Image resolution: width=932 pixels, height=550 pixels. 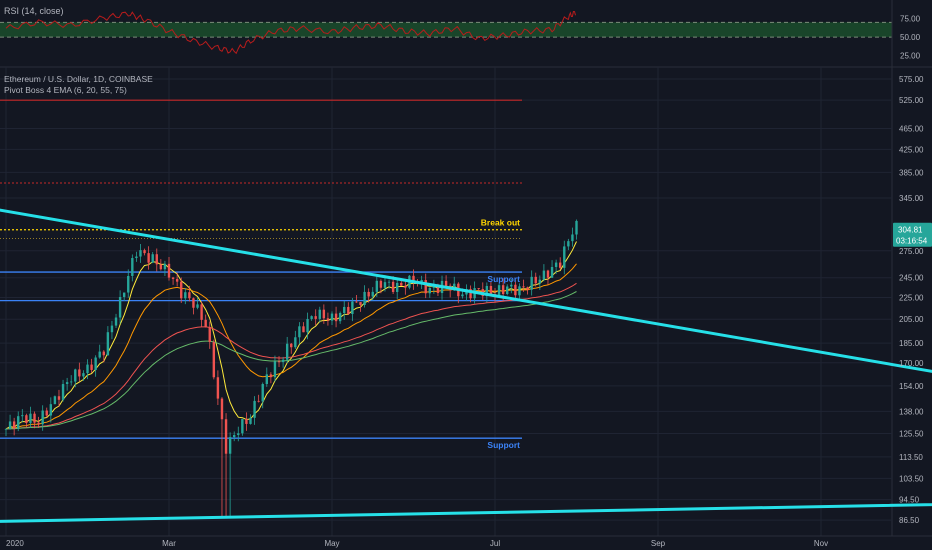 I want to click on price-tick-label: 275.00, so click(x=911, y=251).